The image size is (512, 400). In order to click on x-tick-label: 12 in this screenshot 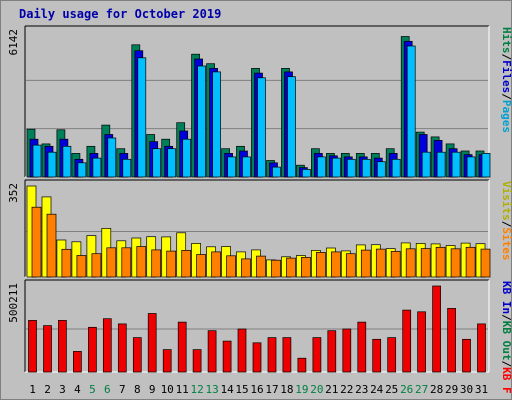, I will do `click(196, 389)`.